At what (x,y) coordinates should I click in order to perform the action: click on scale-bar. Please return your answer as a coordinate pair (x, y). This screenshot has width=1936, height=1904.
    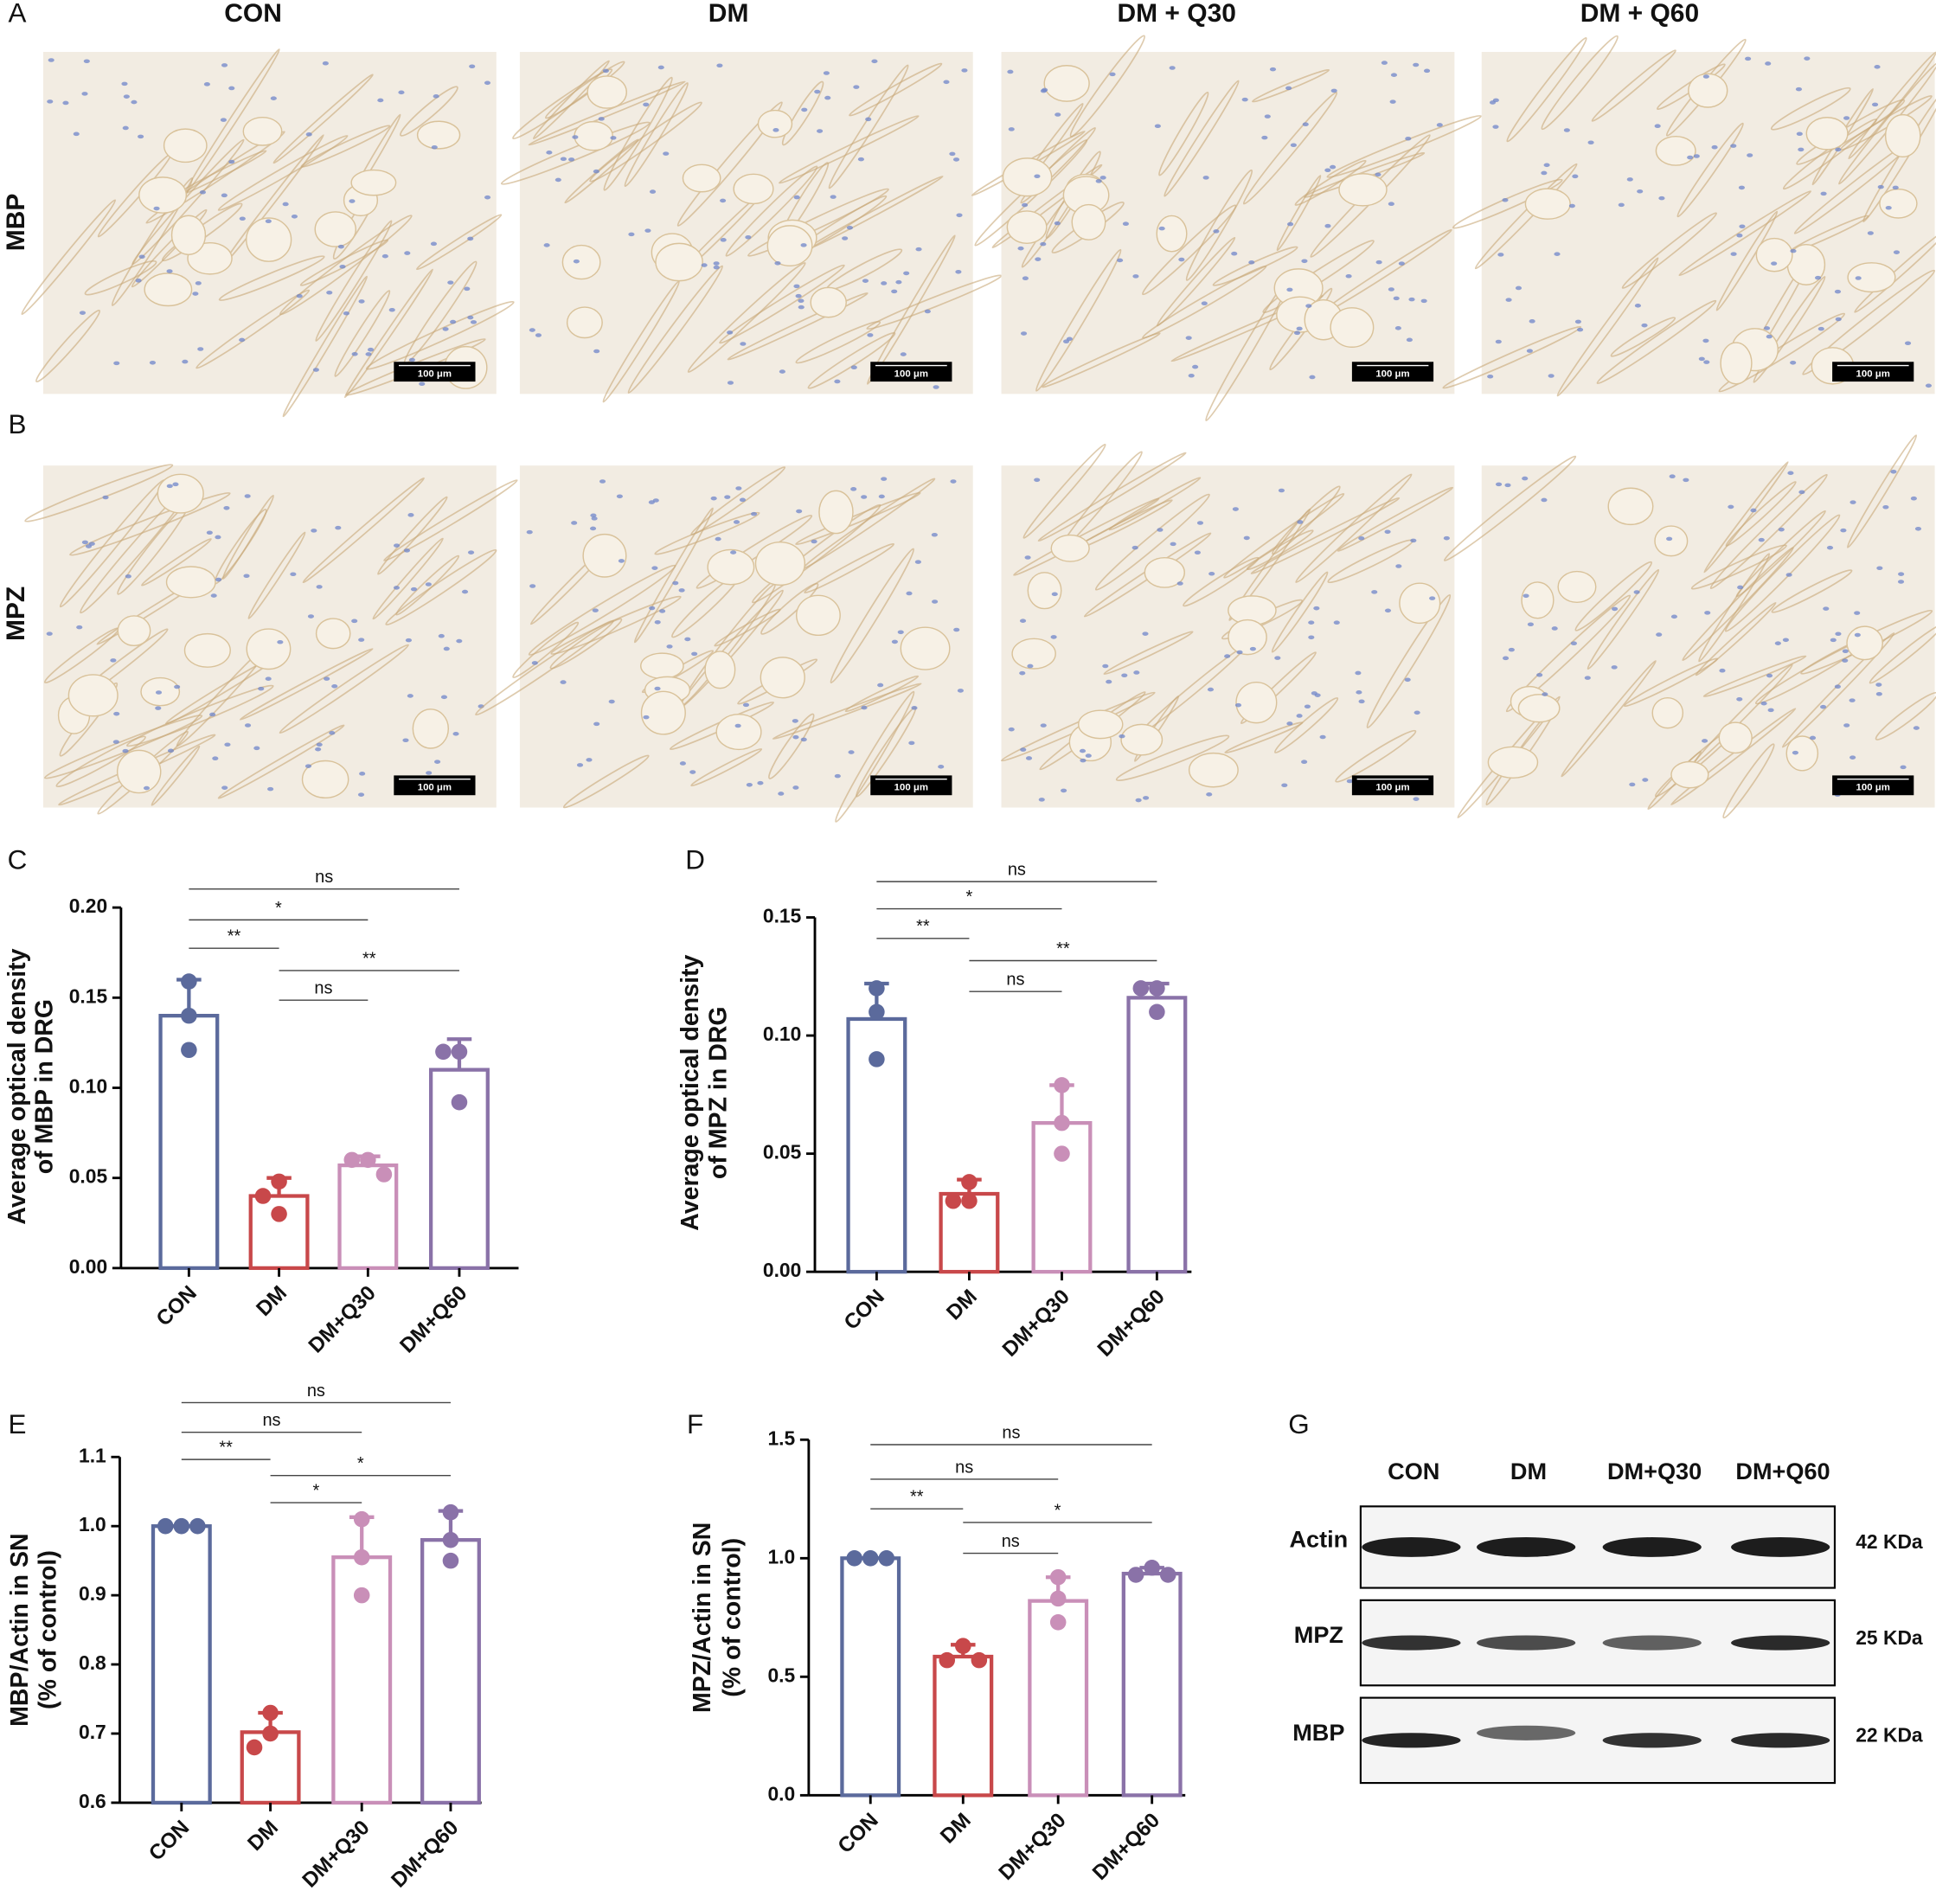
    Looking at the image, I should click on (911, 372).